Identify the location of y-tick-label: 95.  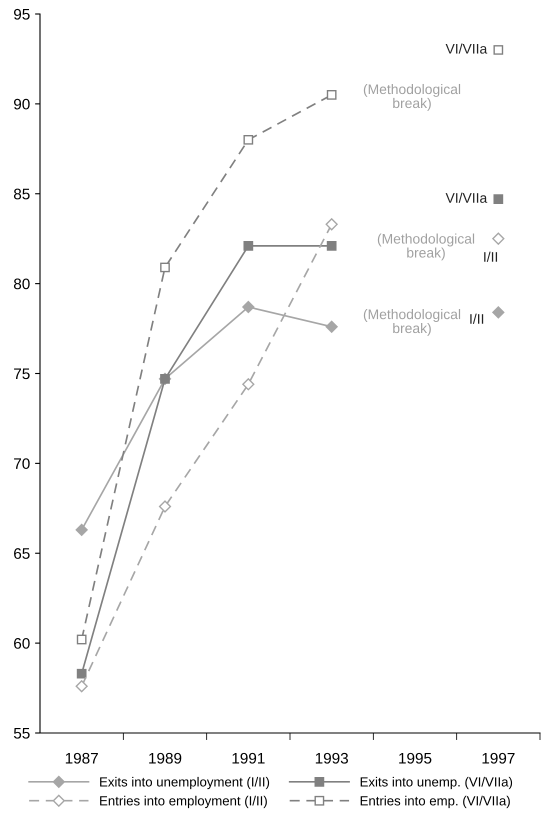
(22, 14).